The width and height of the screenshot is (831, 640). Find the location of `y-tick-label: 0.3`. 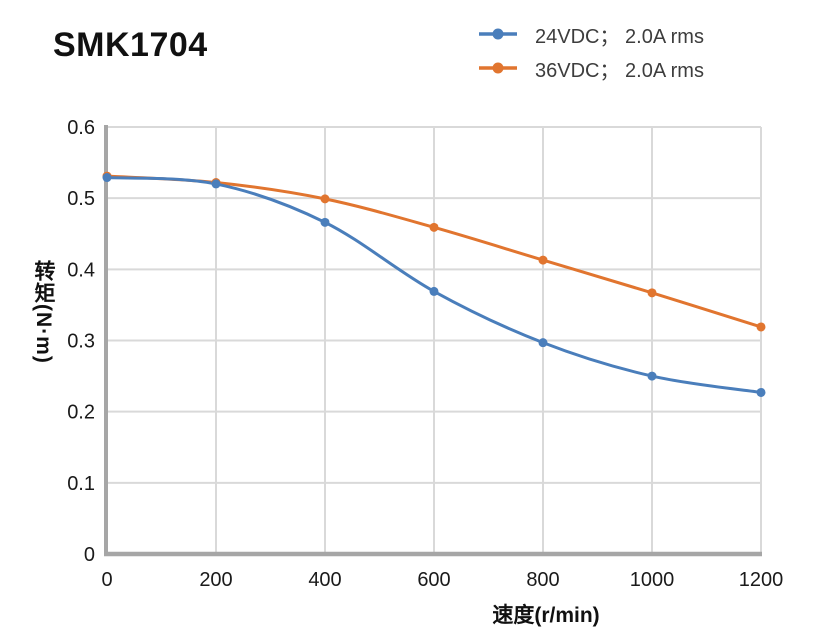

y-tick-label: 0.3 is located at coordinates (81, 342).